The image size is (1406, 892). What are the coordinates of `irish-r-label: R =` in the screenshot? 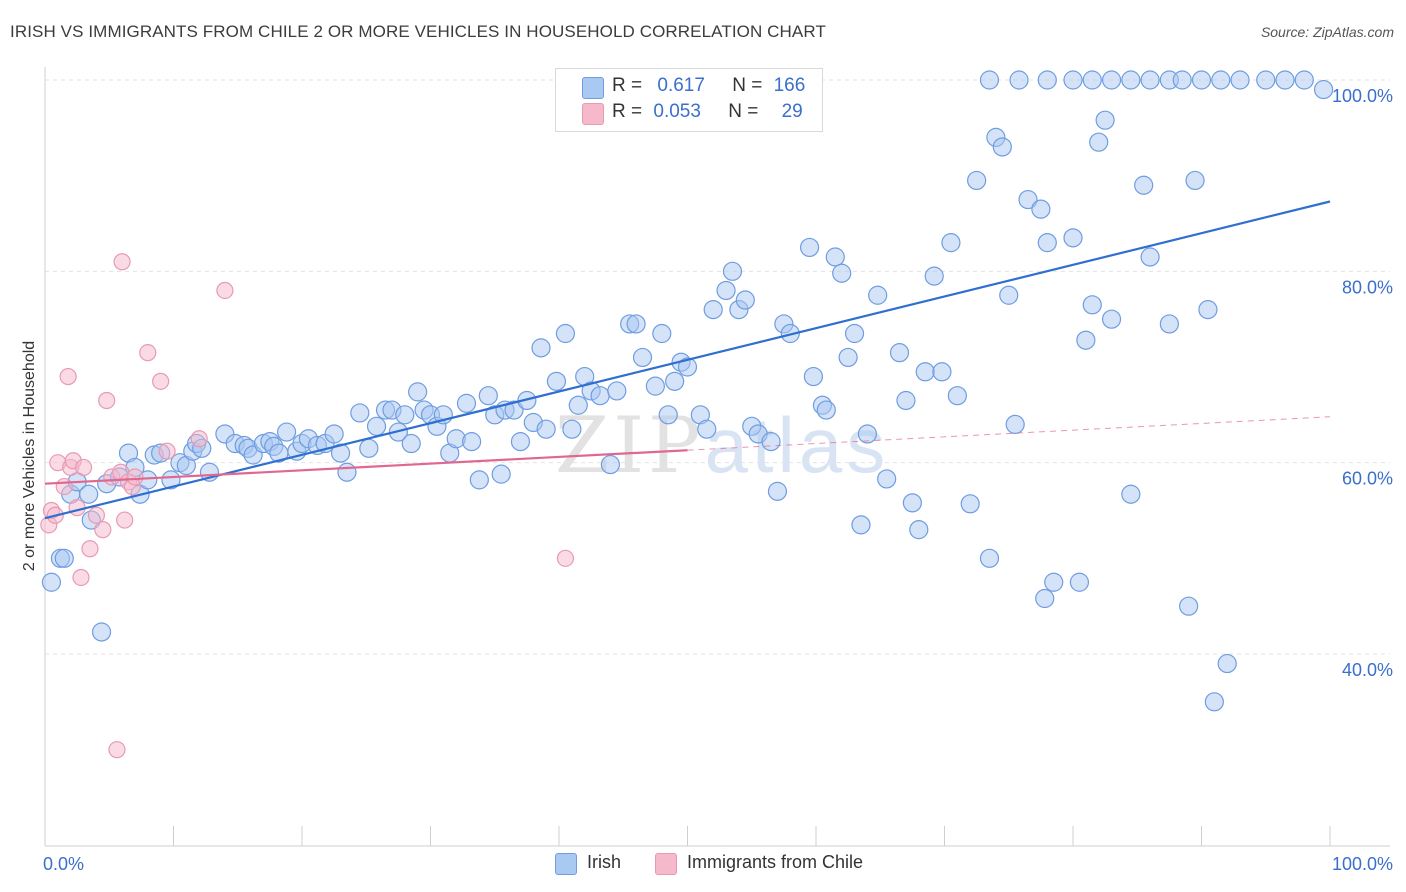 It's located at (627, 85).